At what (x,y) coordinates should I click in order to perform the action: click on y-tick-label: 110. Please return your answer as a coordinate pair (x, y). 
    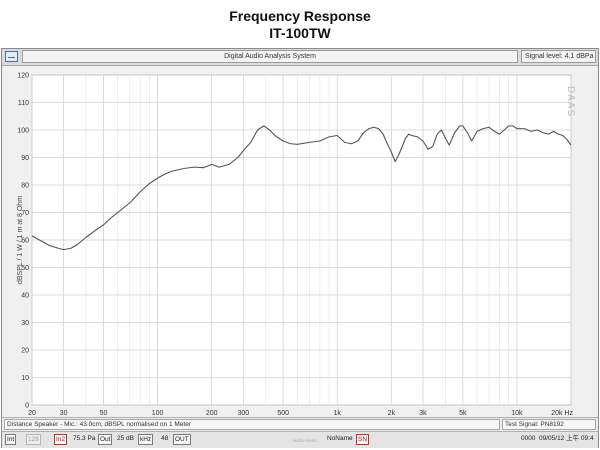
    Looking at the image, I should click on (23, 103).